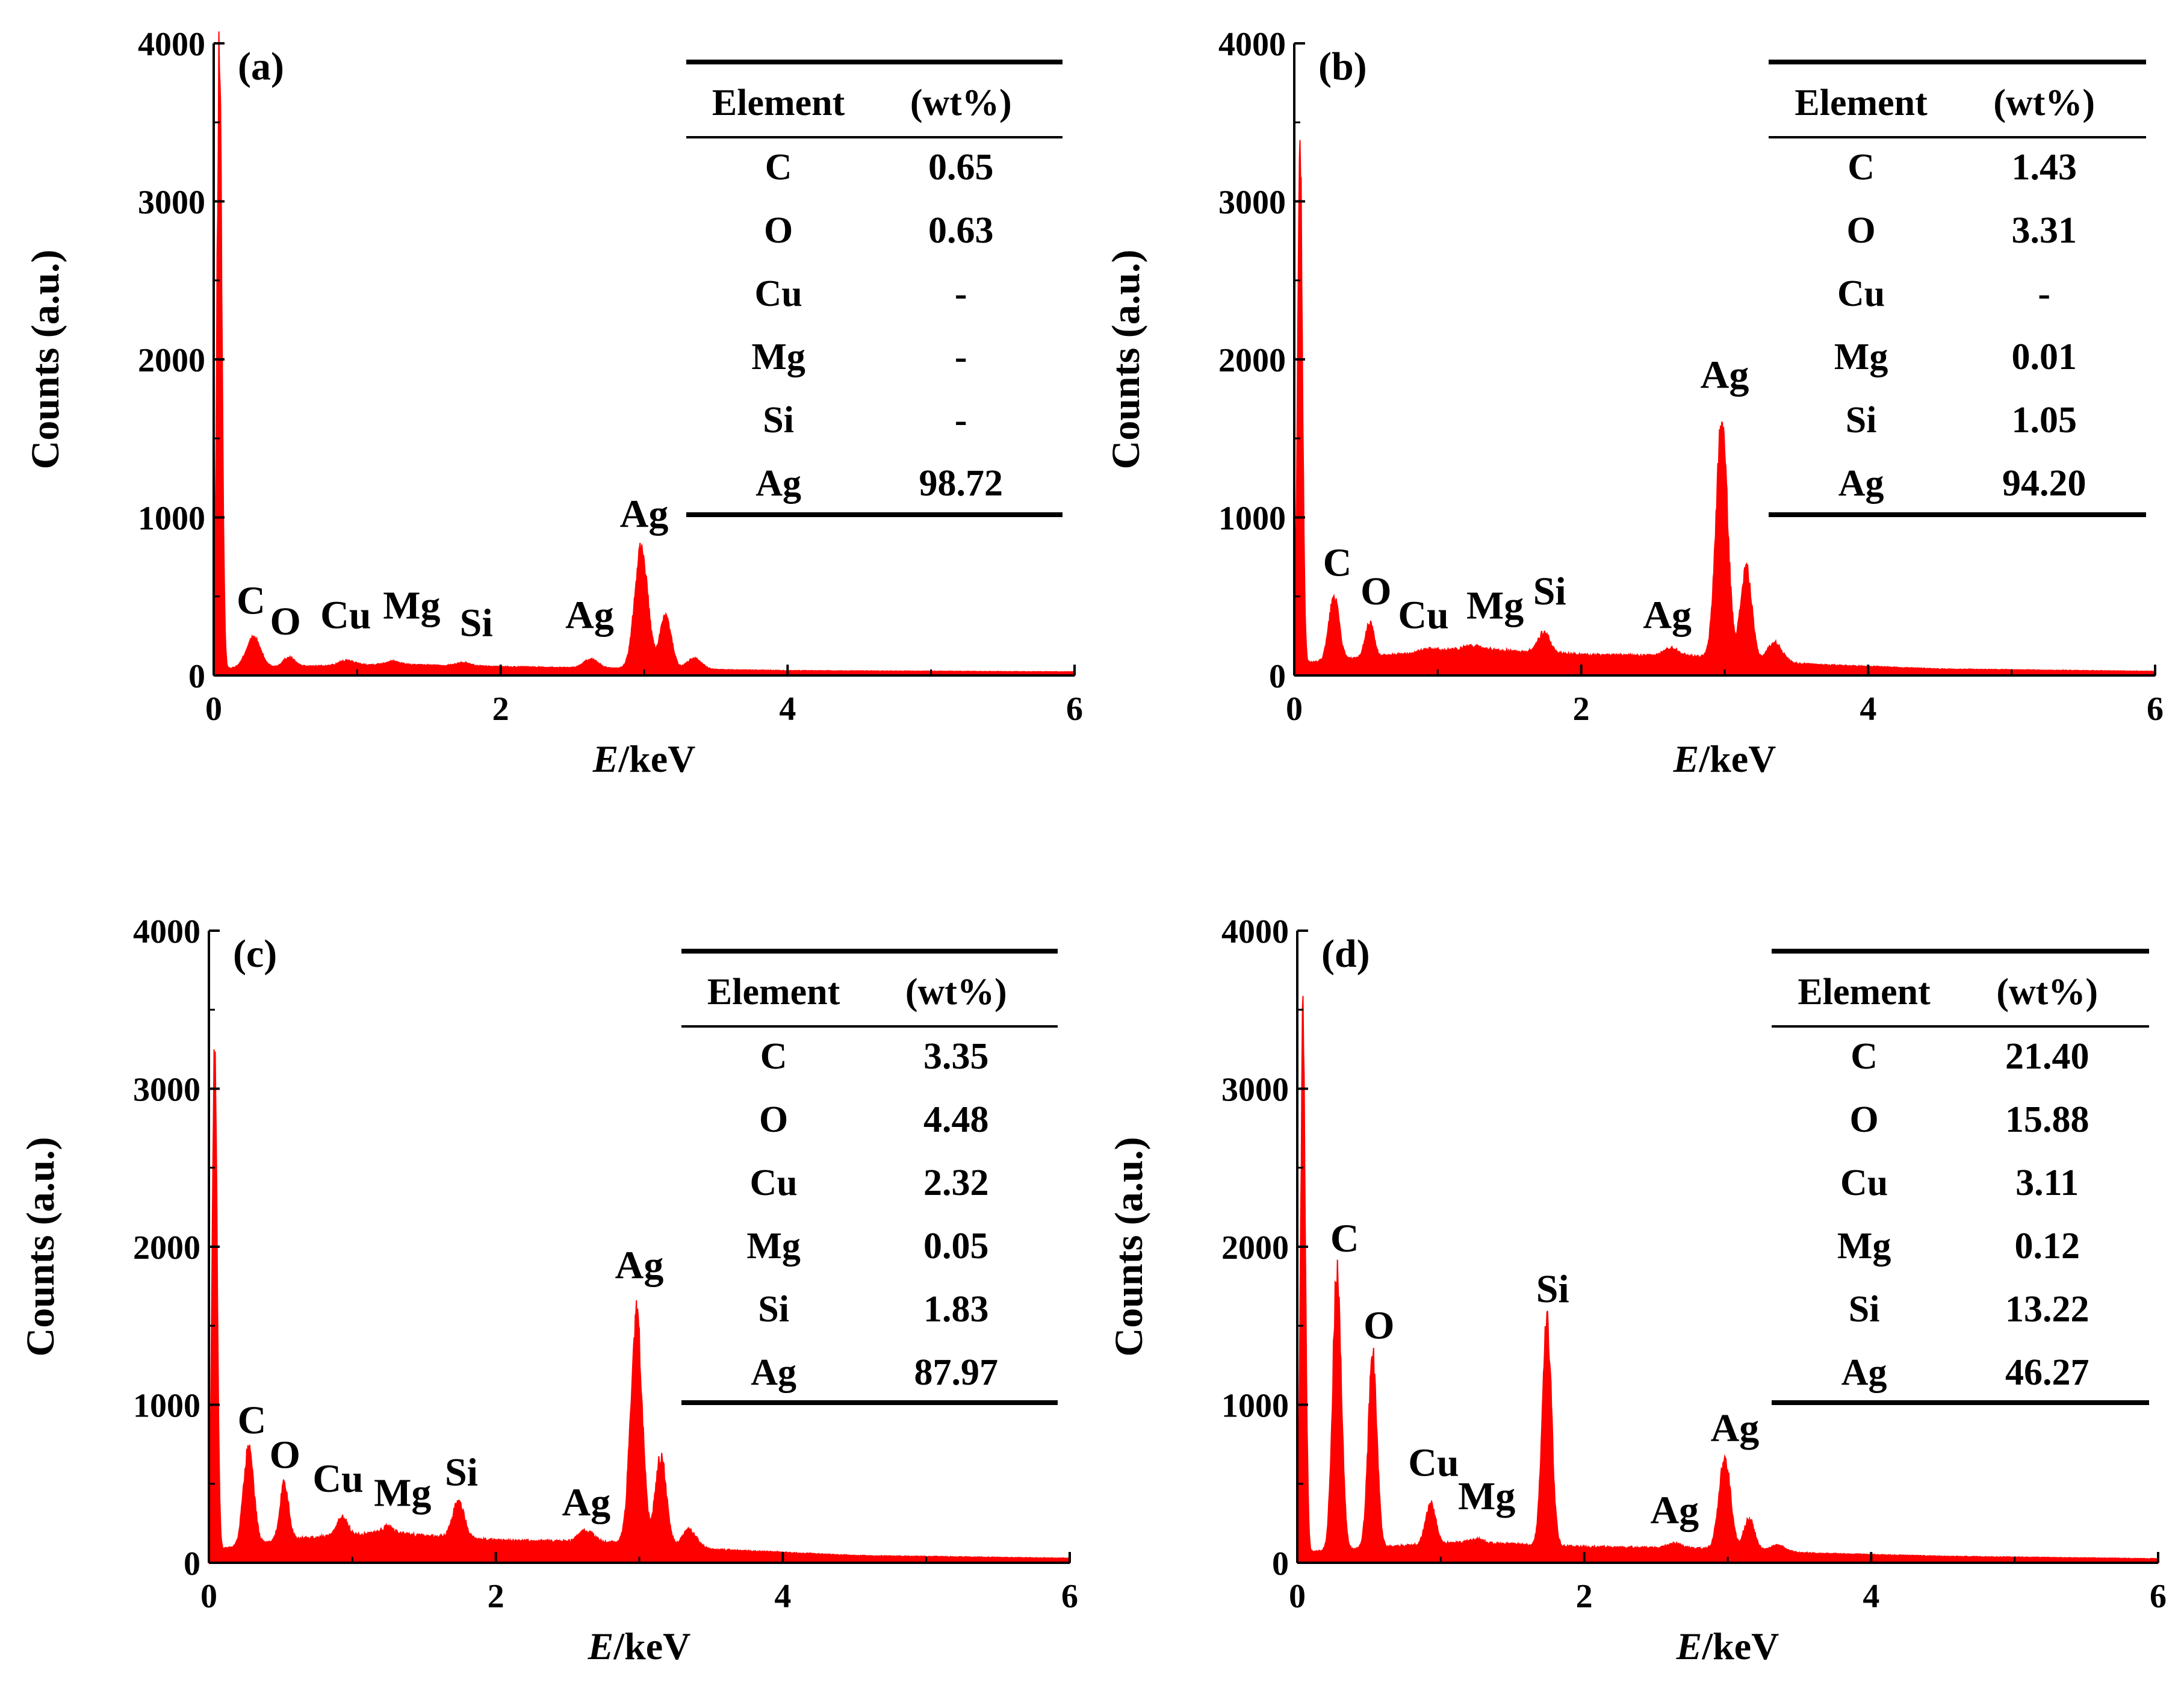  Describe the element at coordinates (1252, 519) in the screenshot. I see `y-tick-label-b: 1000` at that location.